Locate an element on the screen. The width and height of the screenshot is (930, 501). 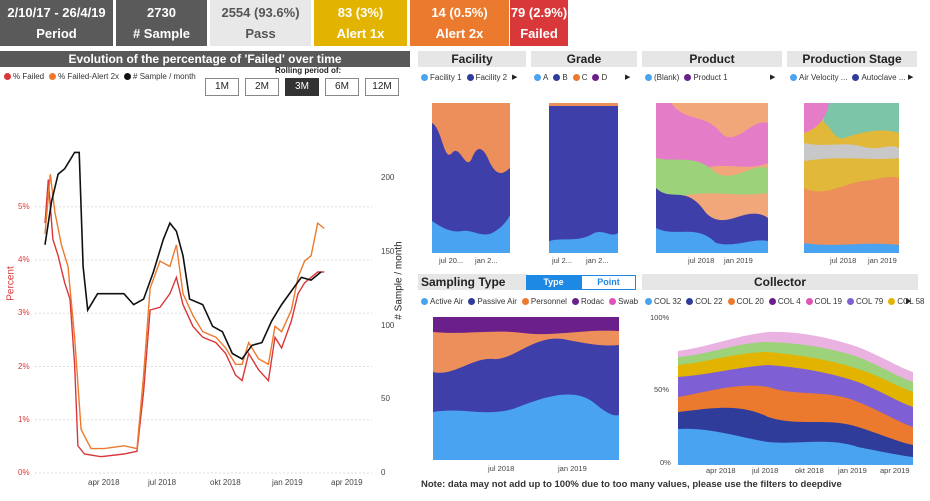
legend-label: % Failed is located at coordinates (29, 76).